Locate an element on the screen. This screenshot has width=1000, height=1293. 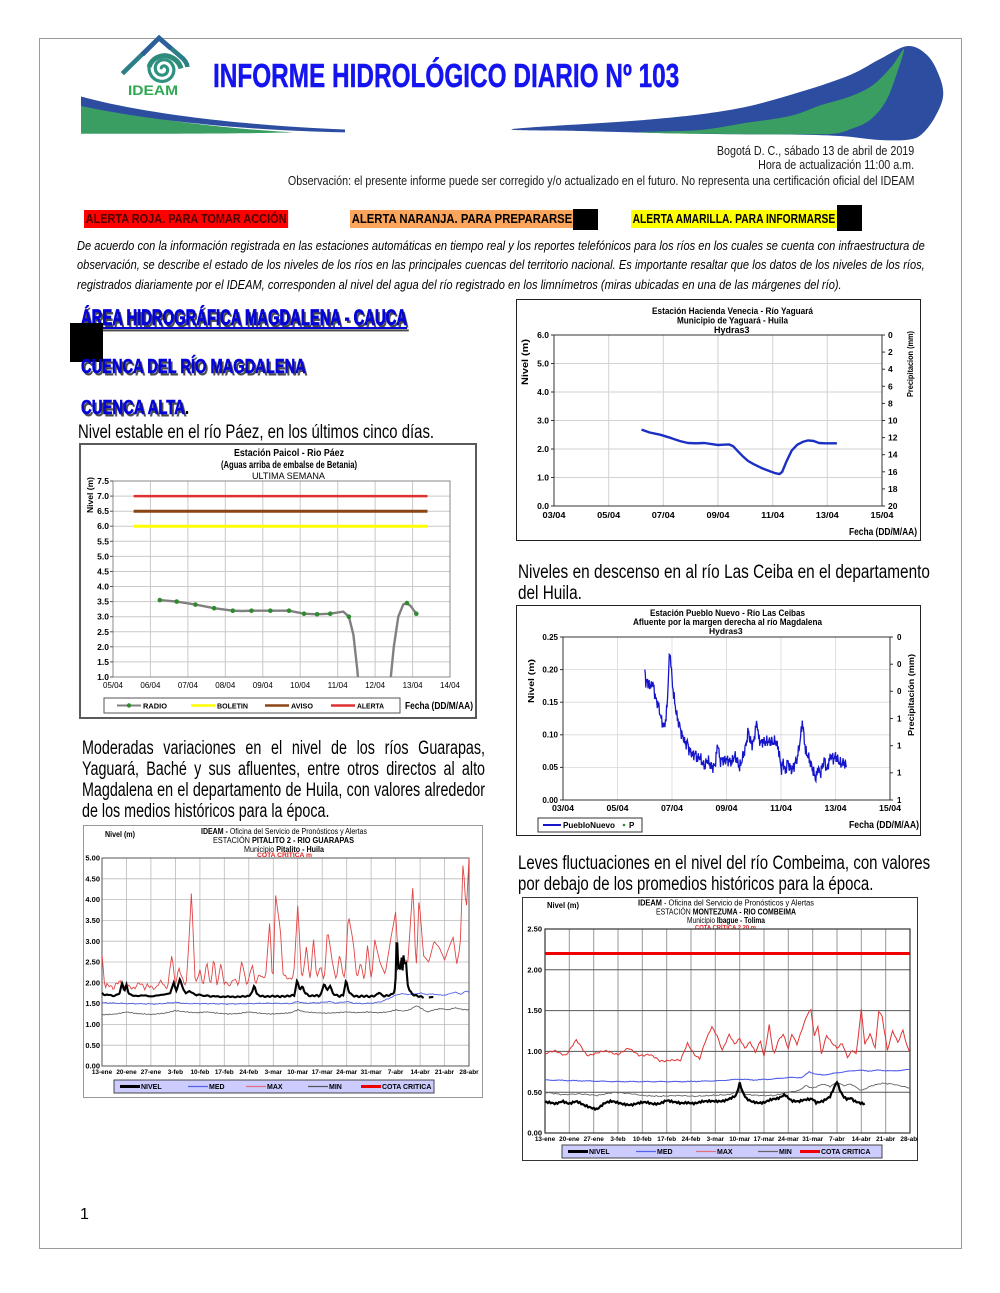
svg-text: 2 is located at coordinates (890, 352).